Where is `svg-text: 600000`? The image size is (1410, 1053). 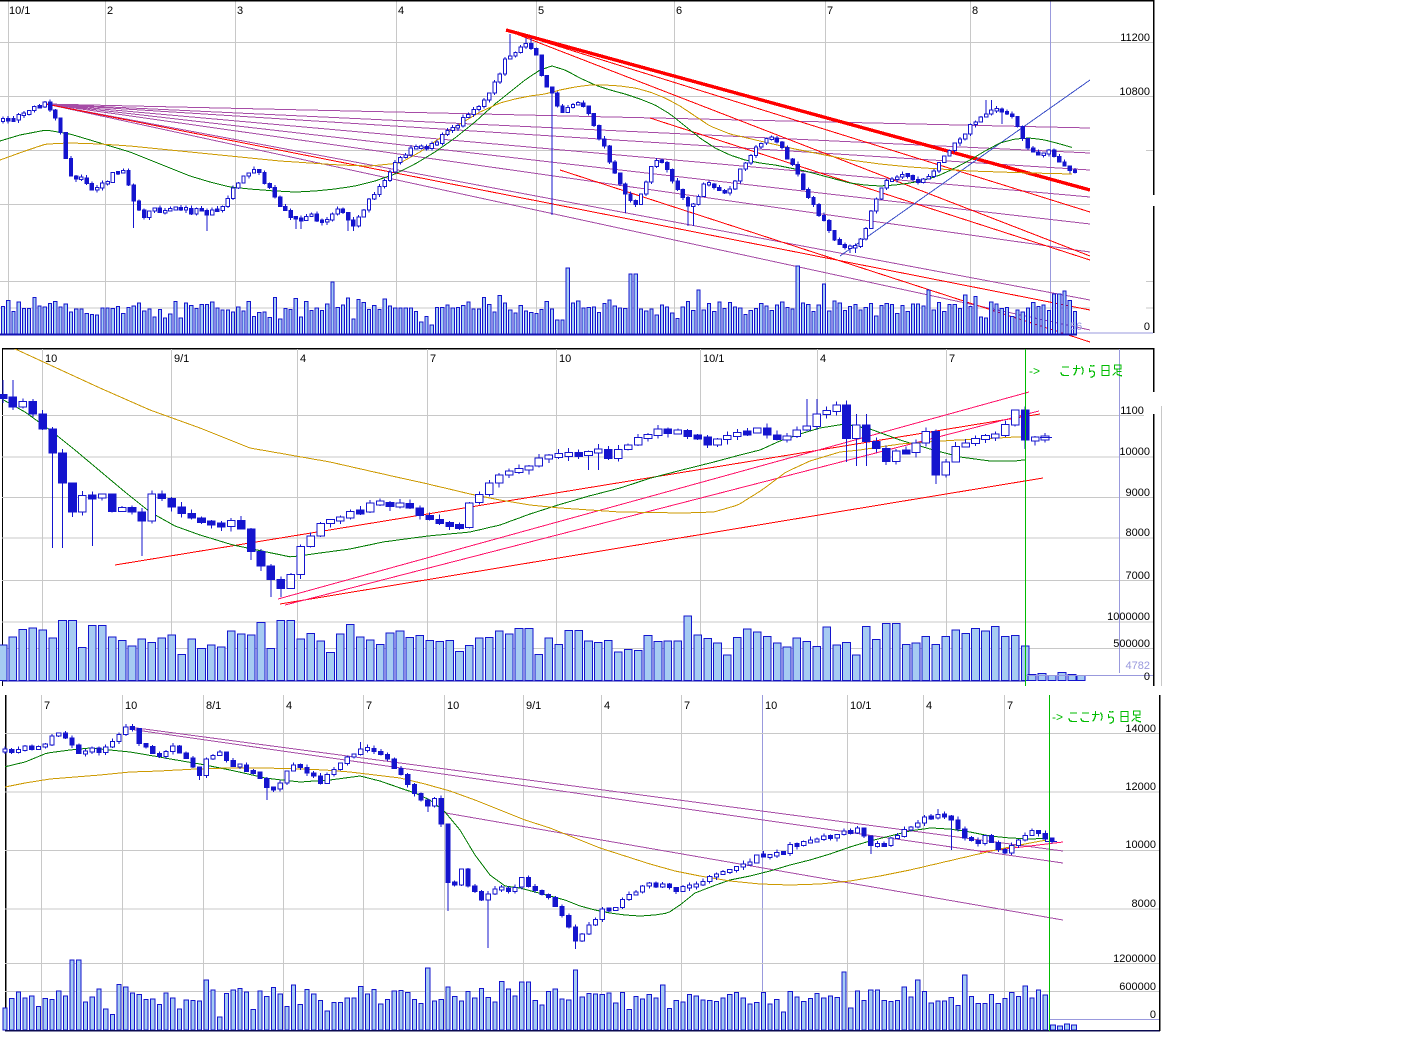 svg-text: 600000 is located at coordinates (1137, 987).